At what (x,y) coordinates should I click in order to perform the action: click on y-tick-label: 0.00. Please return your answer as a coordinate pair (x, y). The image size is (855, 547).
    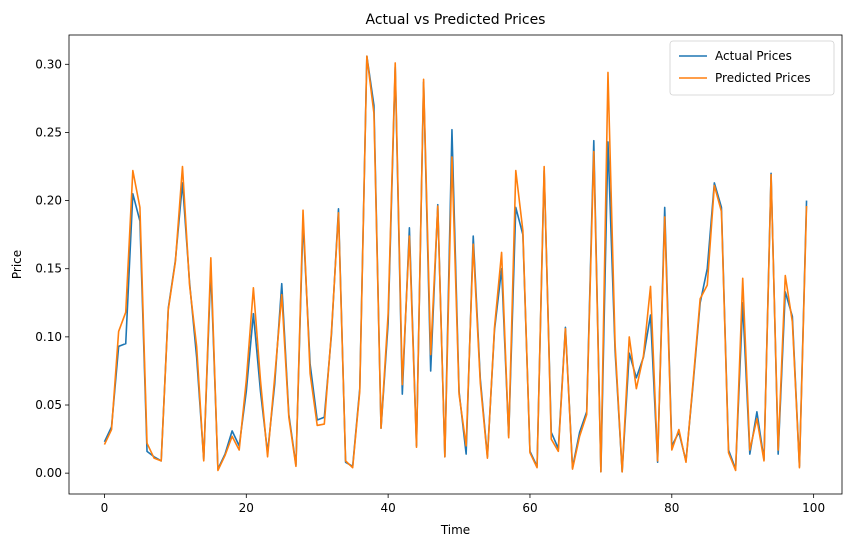
    Looking at the image, I should click on (48, 473).